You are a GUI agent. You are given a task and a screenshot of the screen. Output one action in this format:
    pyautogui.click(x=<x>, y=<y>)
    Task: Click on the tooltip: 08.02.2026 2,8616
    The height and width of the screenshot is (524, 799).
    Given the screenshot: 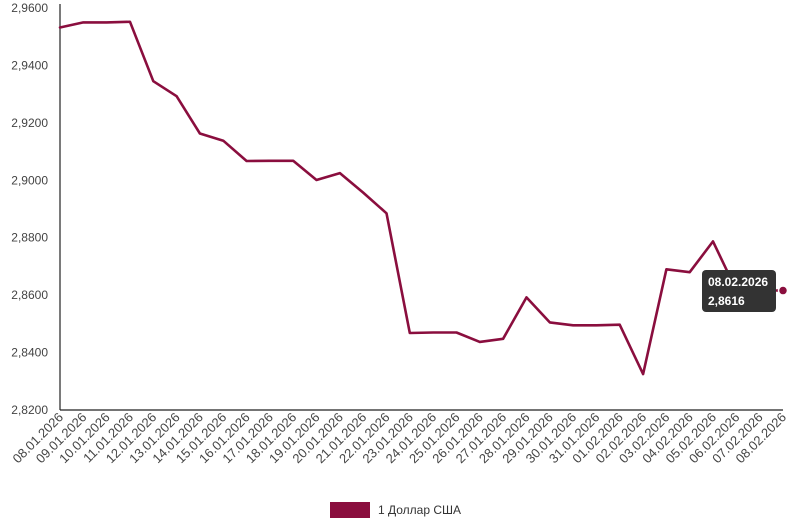 What is the action you would take?
    pyautogui.click(x=739, y=291)
    